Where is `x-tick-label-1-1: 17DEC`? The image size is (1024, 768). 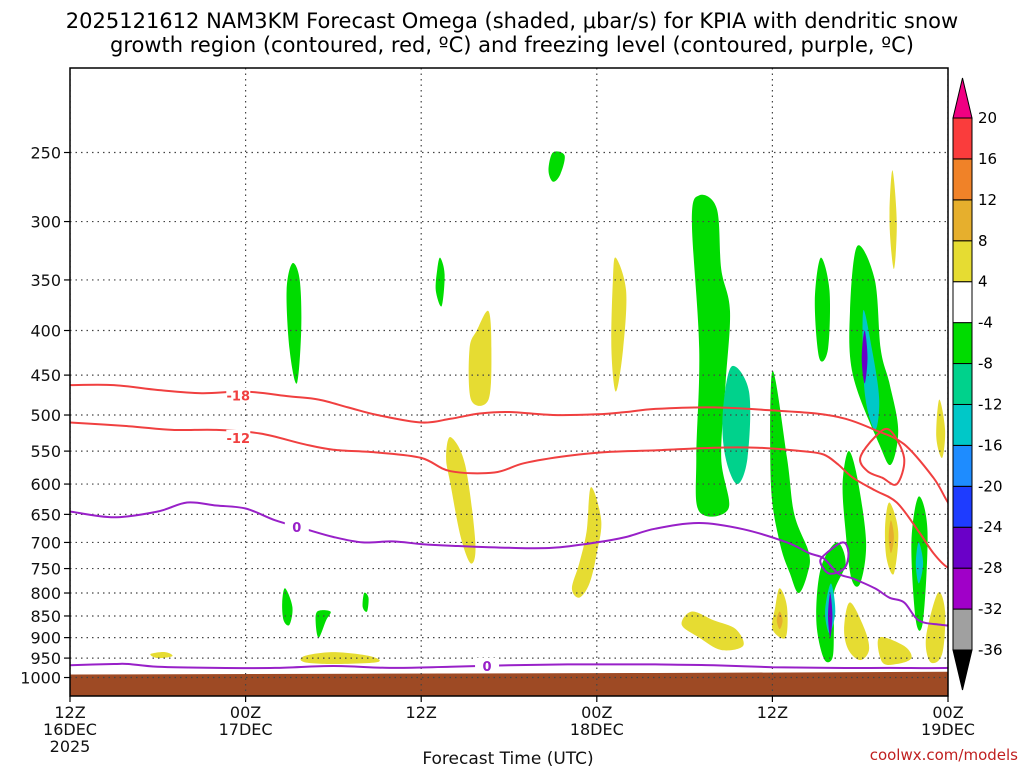 x-tick-label-1-1: 17DEC is located at coordinates (246, 729).